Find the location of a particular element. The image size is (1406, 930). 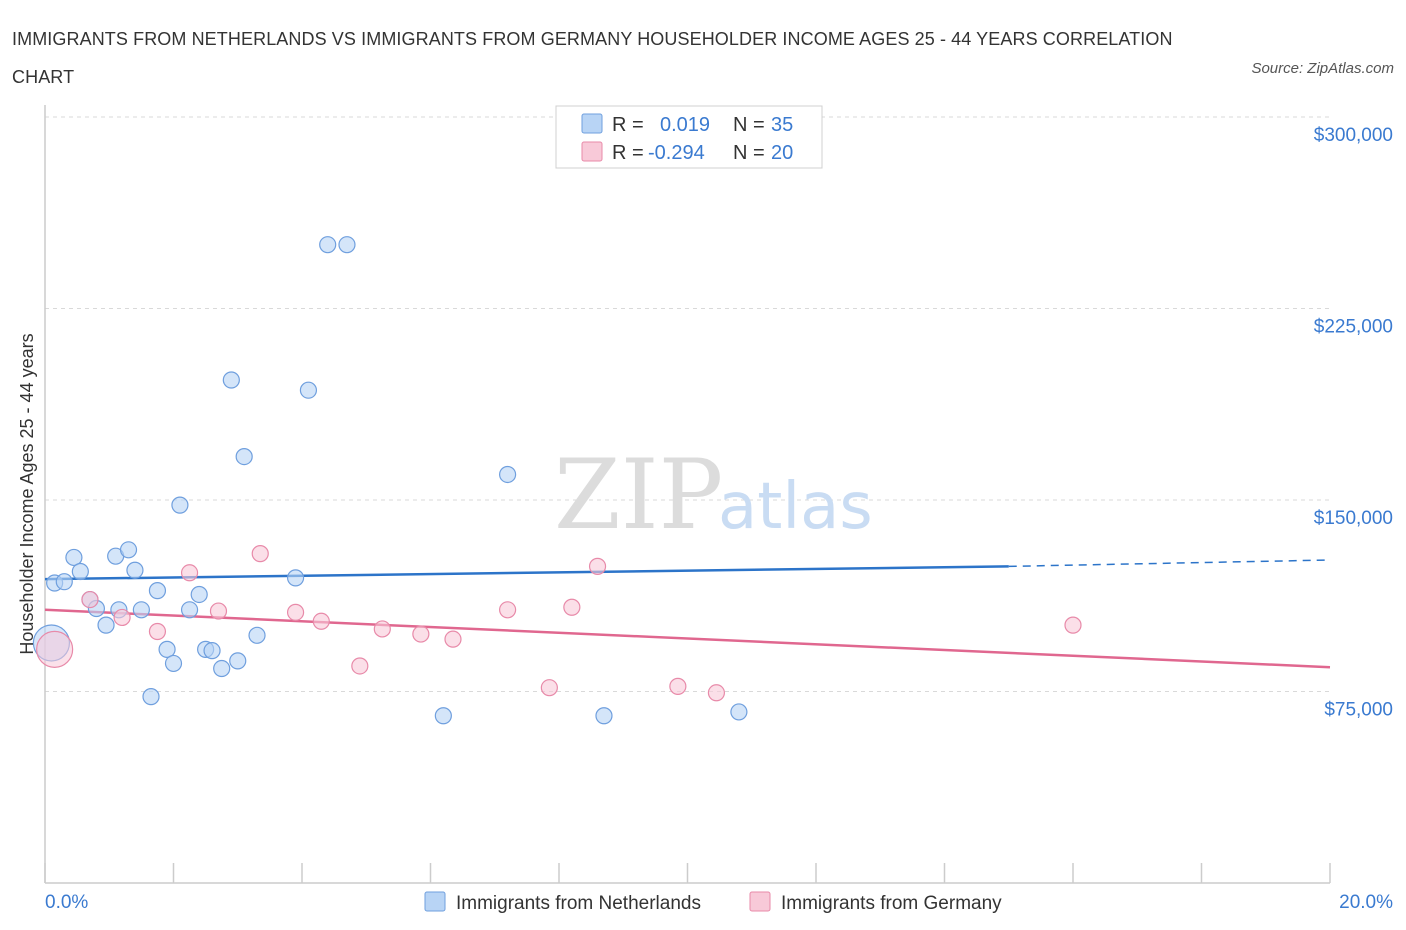

watermark-atlas: atlas is located at coordinates (795, 507).